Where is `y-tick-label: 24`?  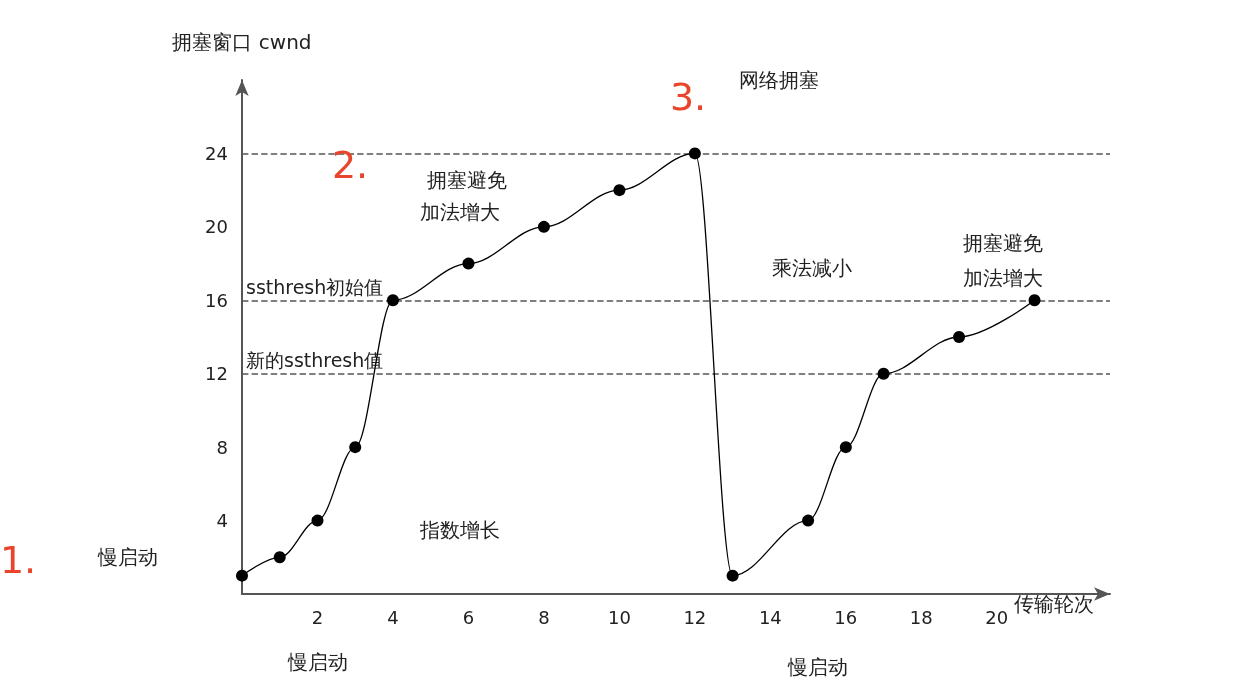 y-tick-label: 24 is located at coordinates (216, 153).